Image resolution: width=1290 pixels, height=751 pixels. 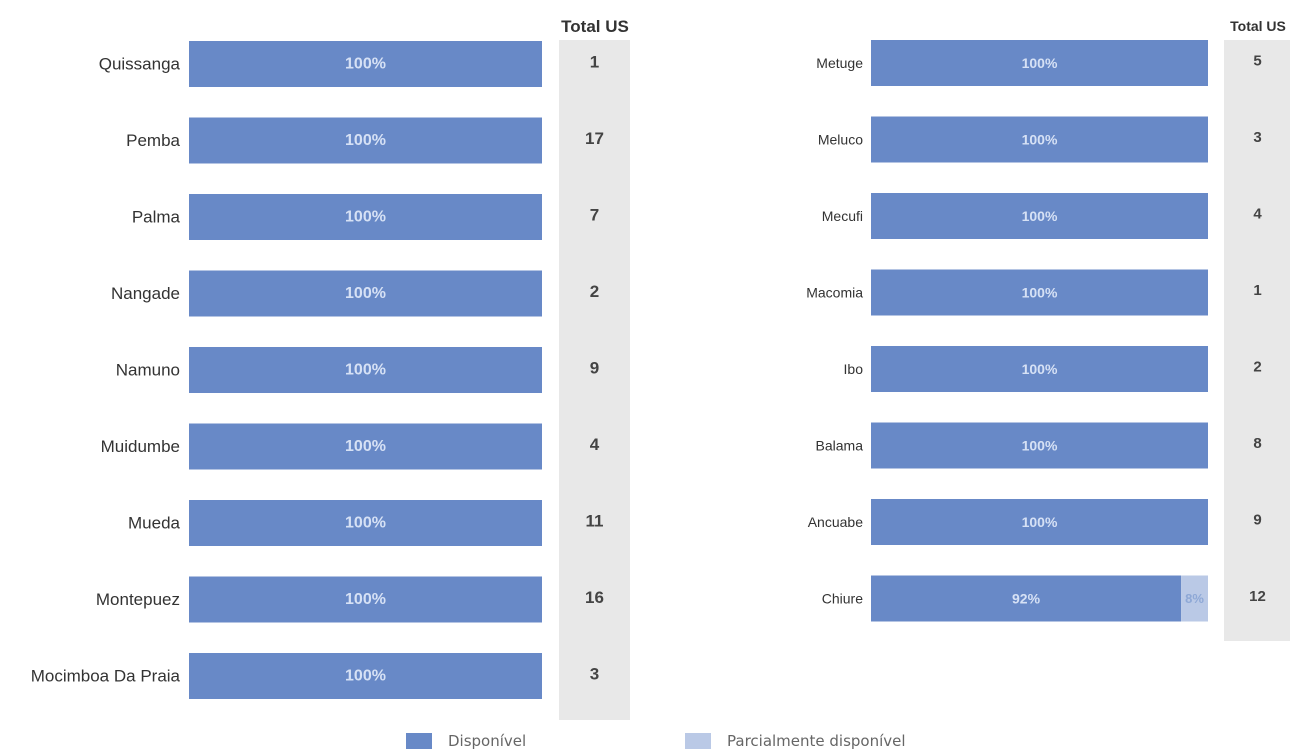 What do you see at coordinates (140, 64) in the screenshot?
I see `category-label: Quissanga` at bounding box center [140, 64].